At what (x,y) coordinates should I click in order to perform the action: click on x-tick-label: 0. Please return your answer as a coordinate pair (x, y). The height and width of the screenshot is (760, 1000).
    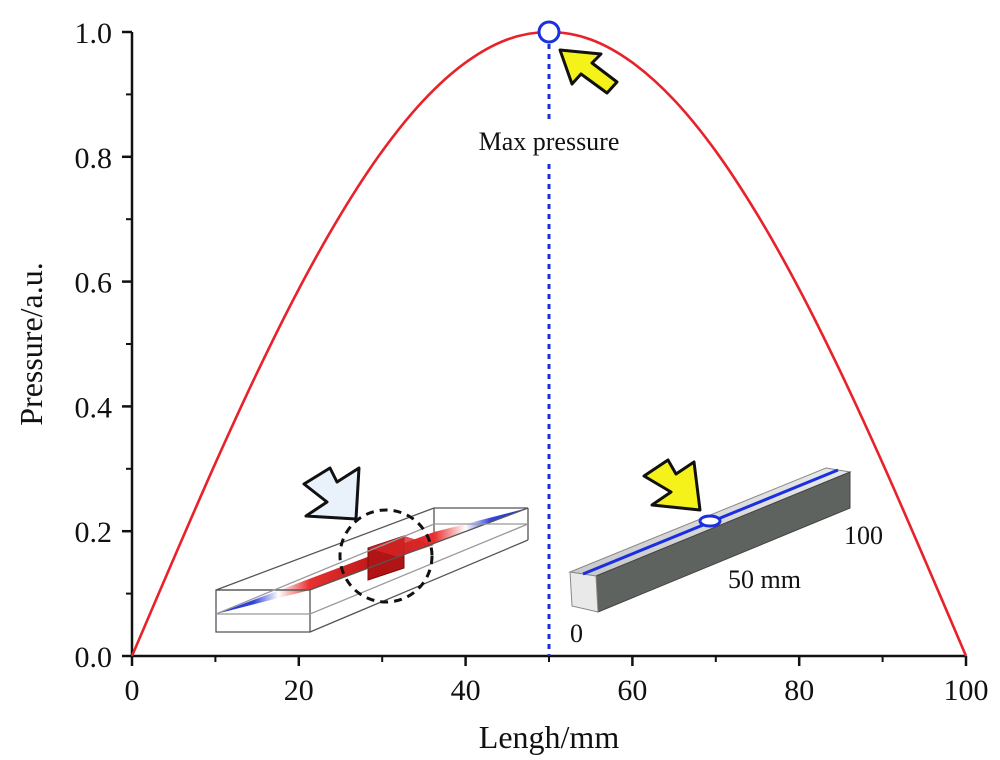
    Looking at the image, I should click on (132, 690).